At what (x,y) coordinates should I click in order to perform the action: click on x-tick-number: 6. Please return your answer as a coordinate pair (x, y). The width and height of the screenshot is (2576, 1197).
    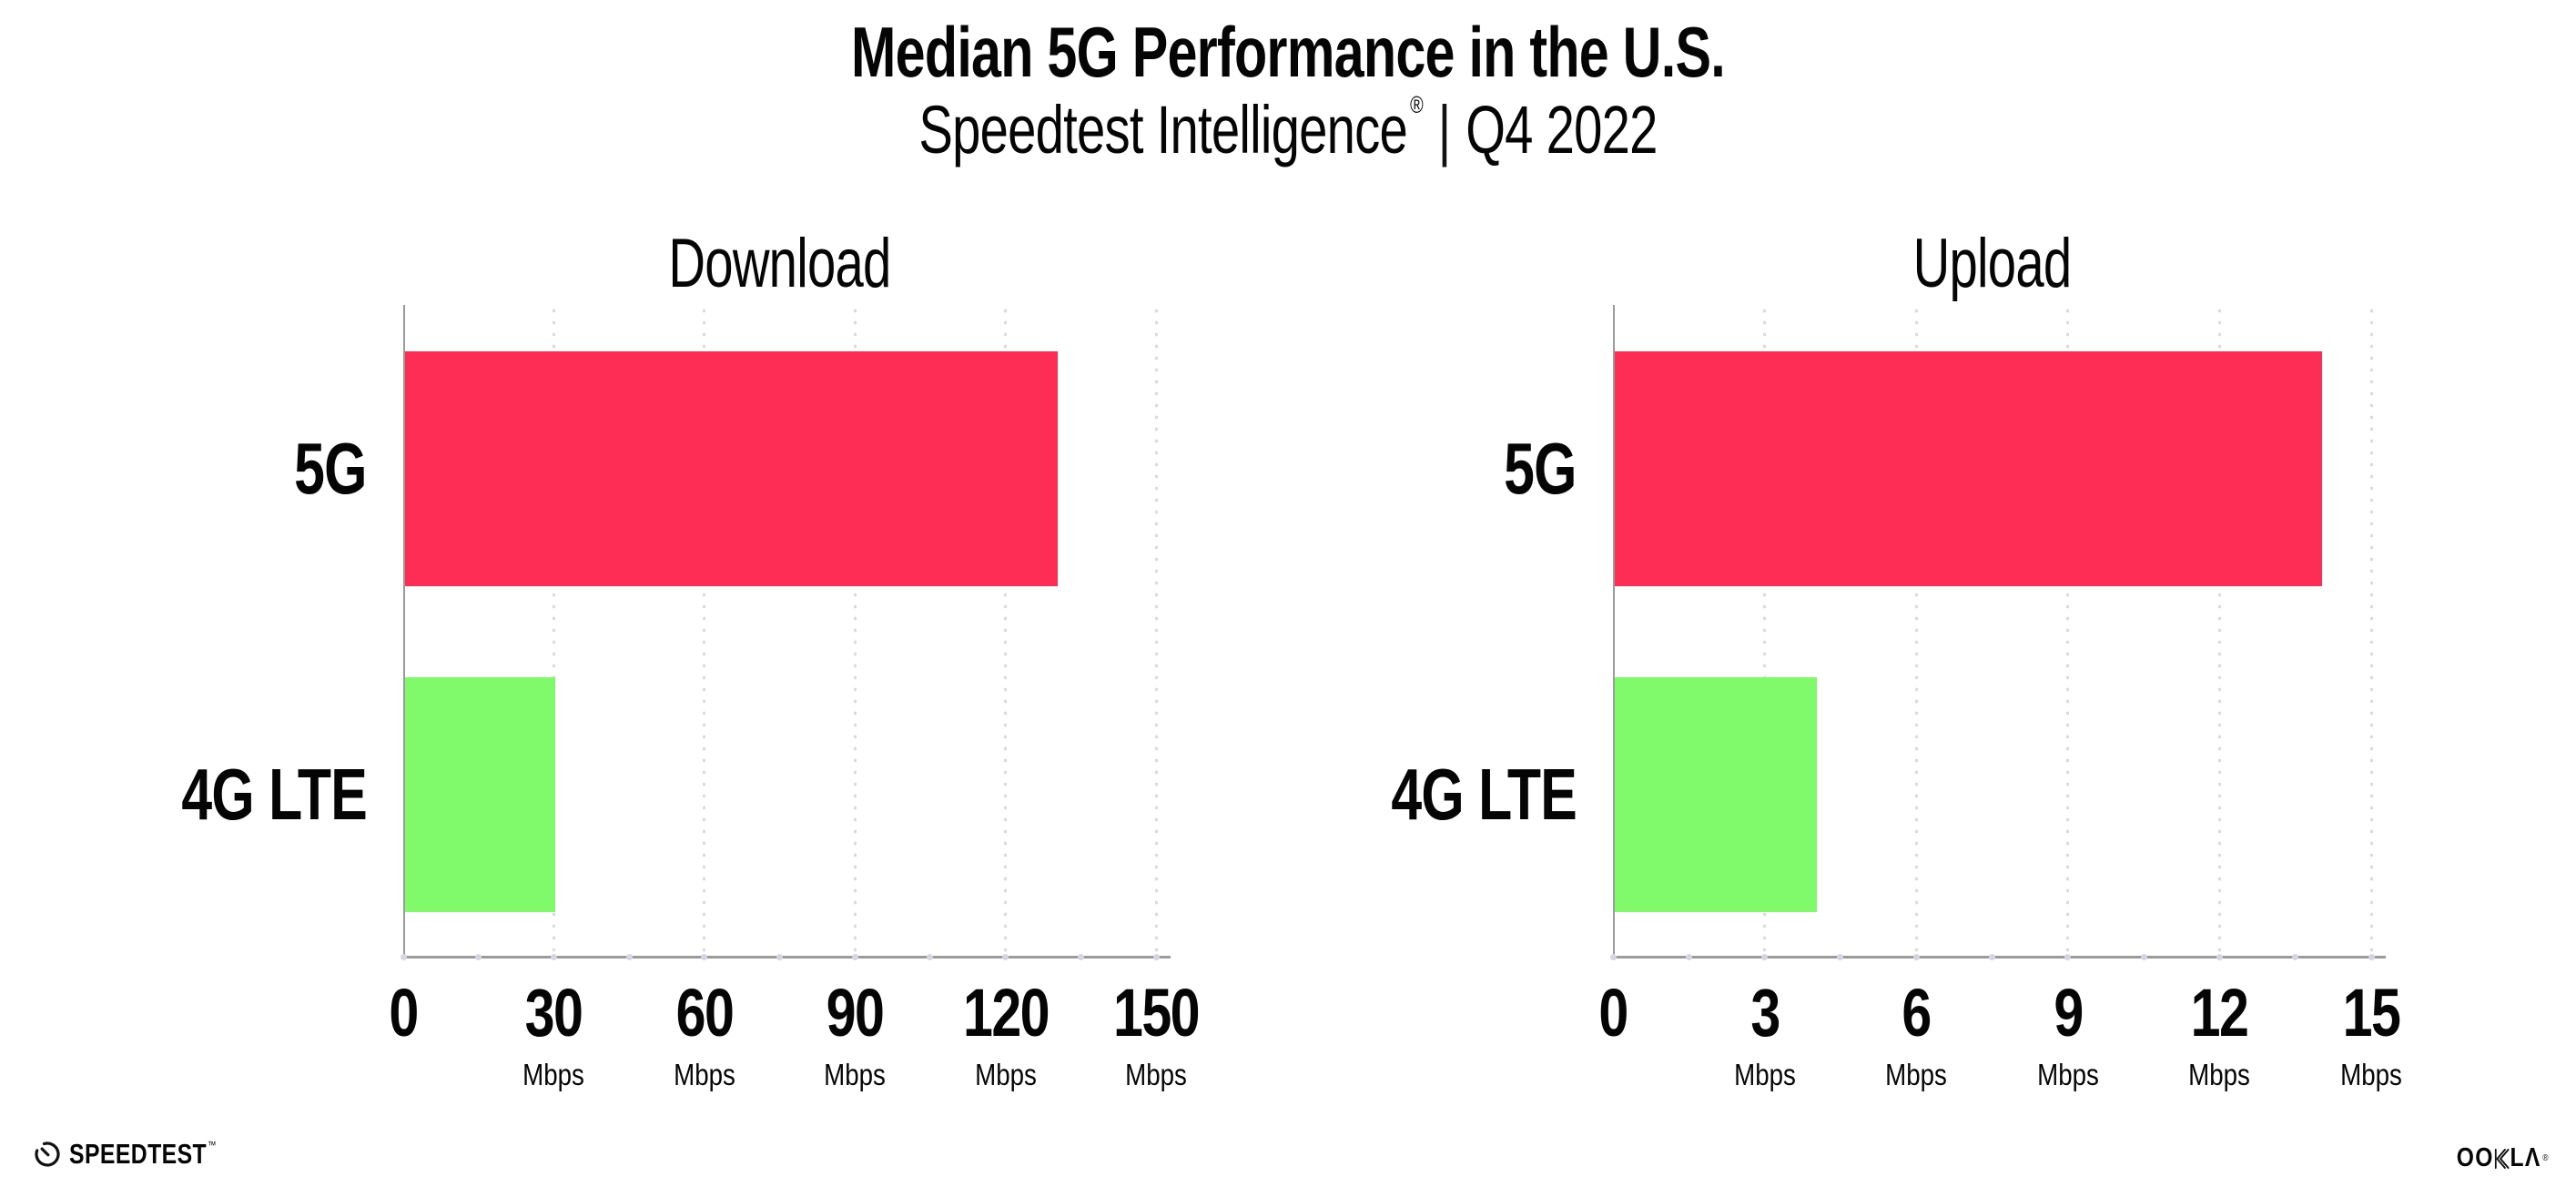
    Looking at the image, I should click on (1917, 1012).